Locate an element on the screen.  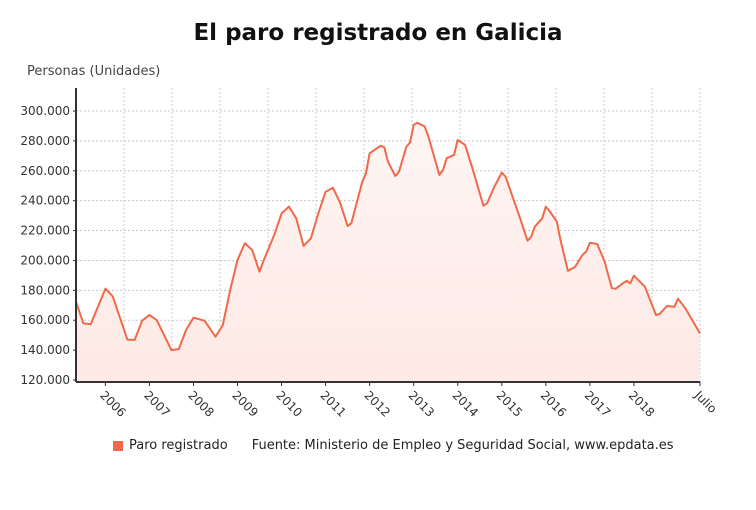
y-tick-label: 200.000 is located at coordinates (45, 260).